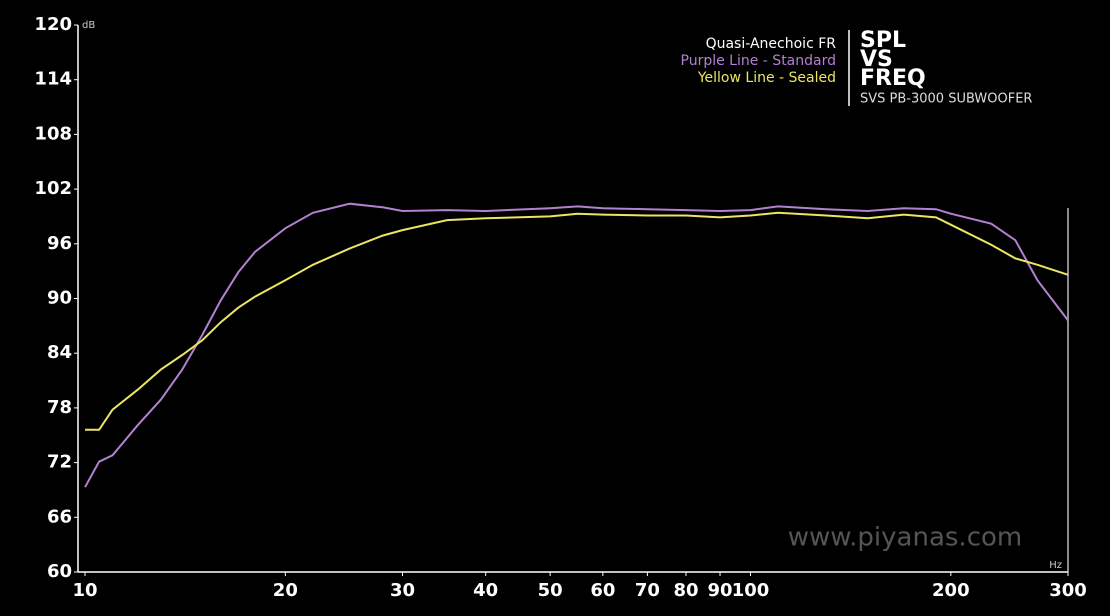 The width and height of the screenshot is (1110, 616). I want to click on title-line: SPL, so click(883, 40).